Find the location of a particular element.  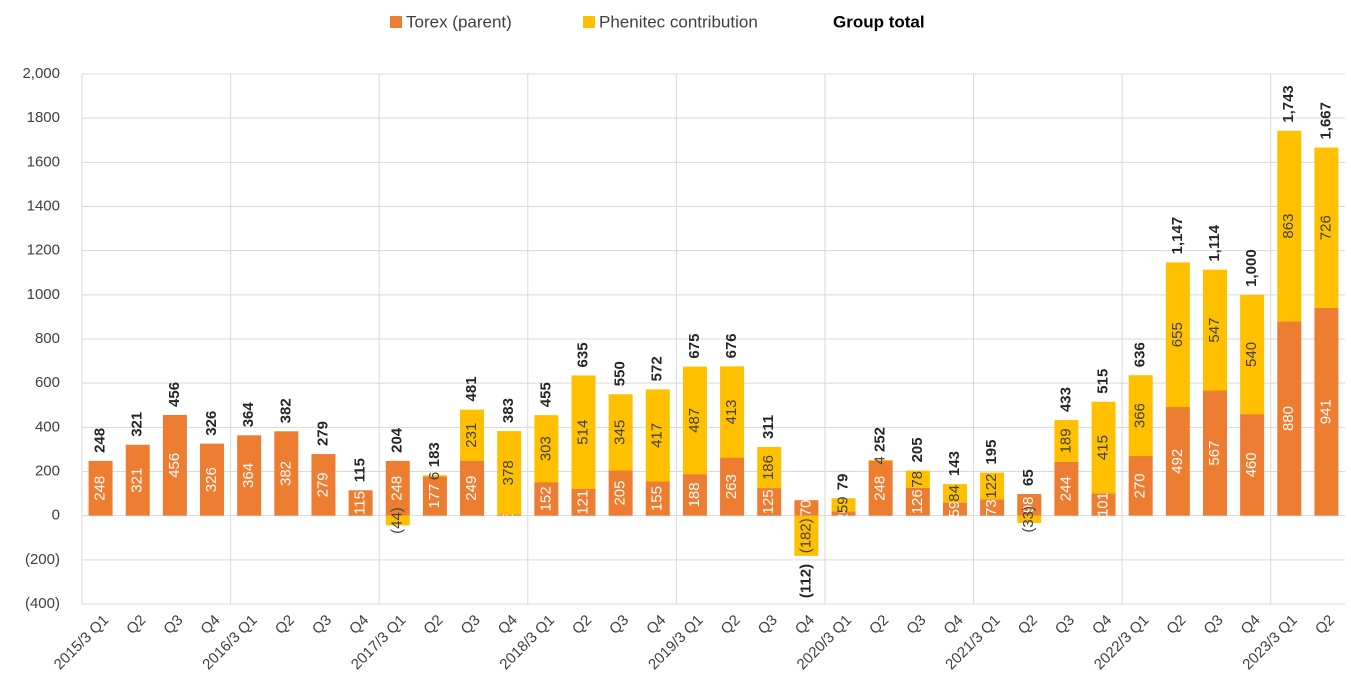

data-label: (182) is located at coordinates (805, 535).